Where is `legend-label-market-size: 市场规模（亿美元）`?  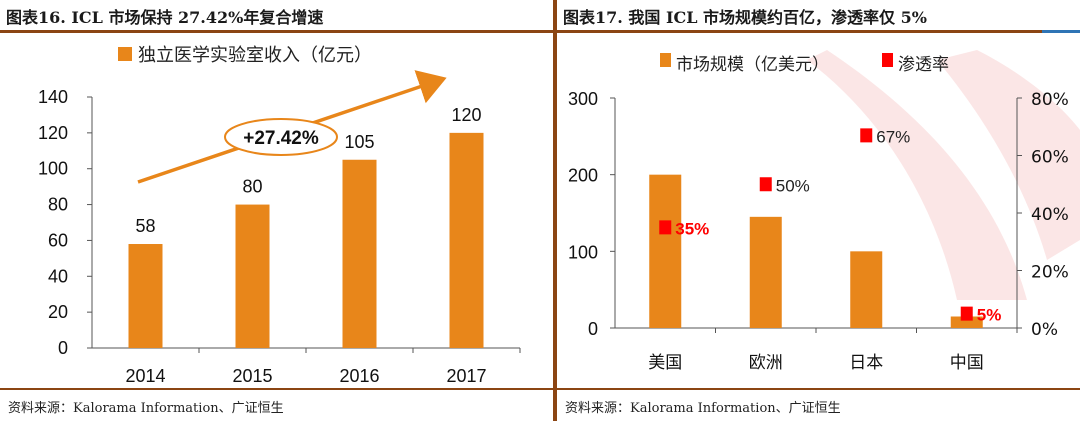 legend-label-market-size: 市场规模（亿美元） is located at coordinates (752, 65).